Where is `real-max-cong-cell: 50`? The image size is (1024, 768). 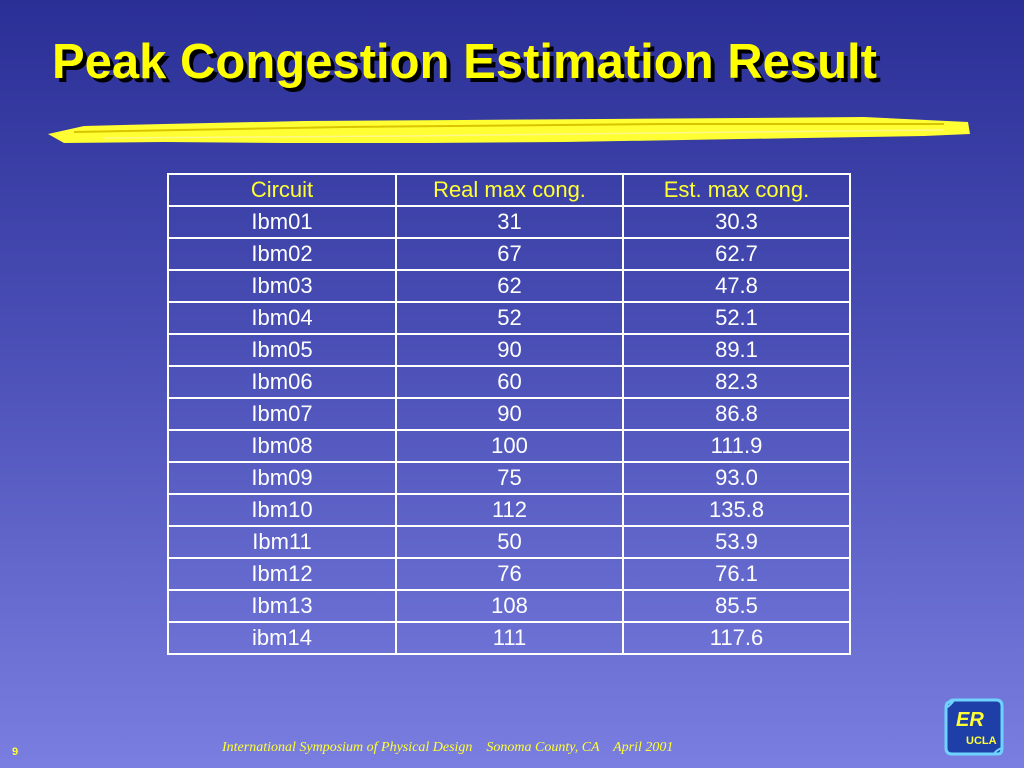 real-max-cong-cell: 50 is located at coordinates (509, 542).